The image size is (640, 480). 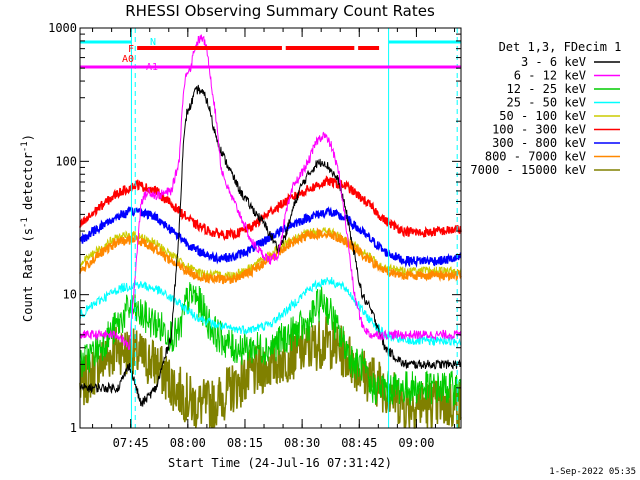 I want to click on y-tick-label: 1, so click(x=73, y=428).